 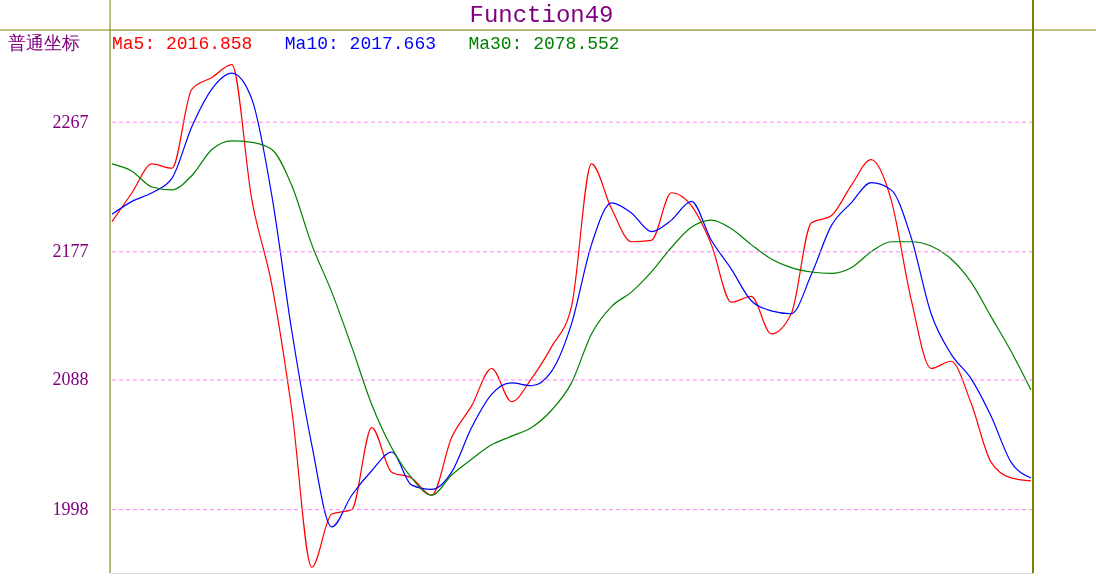 What do you see at coordinates (70, 509) in the screenshot?
I see `y-tick-label: 1998` at bounding box center [70, 509].